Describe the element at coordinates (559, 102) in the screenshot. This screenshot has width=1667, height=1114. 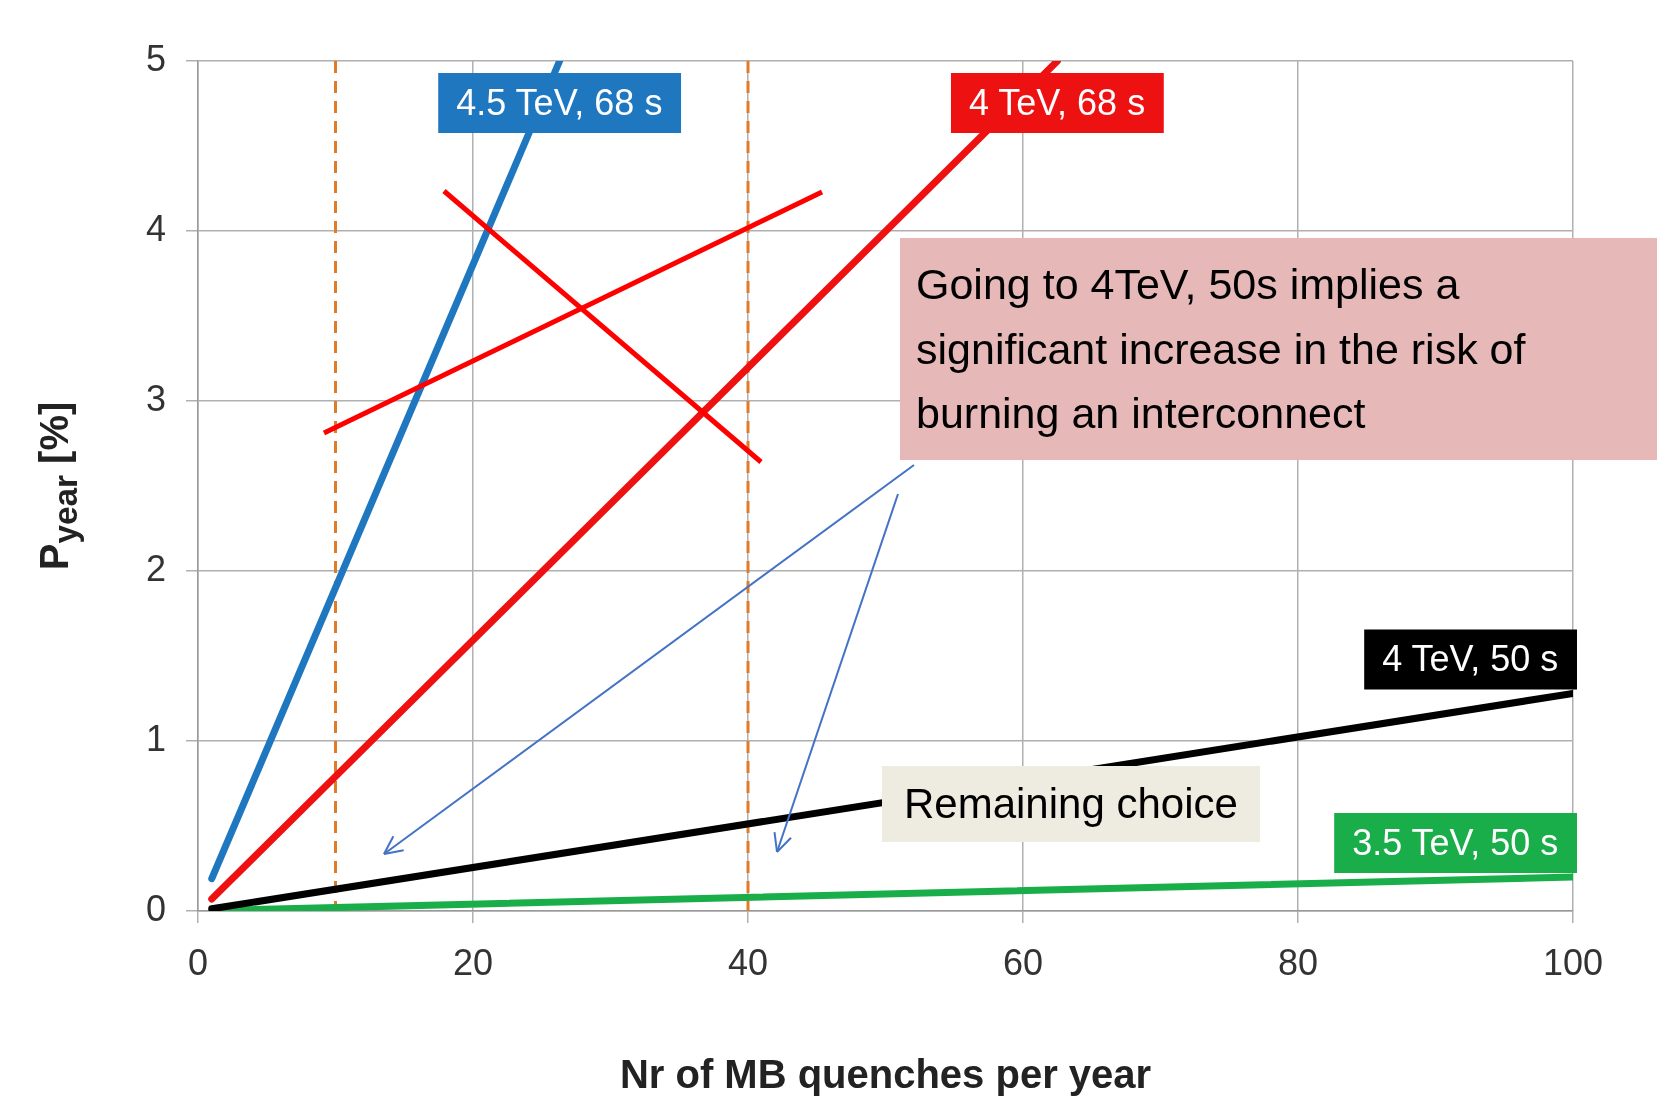
I see `series-label: 4.5 TeV, 68 s` at that location.